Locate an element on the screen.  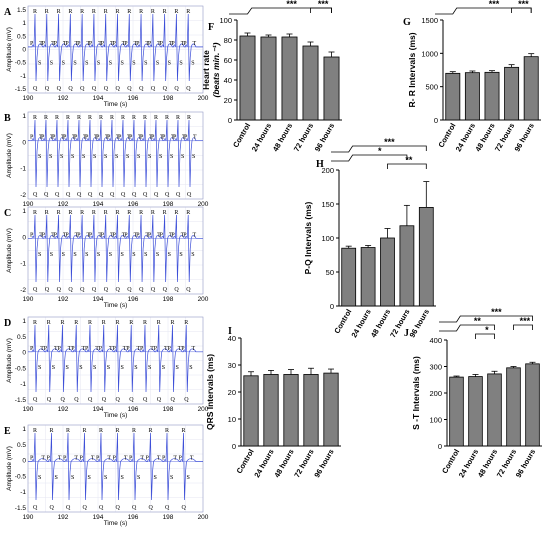
ecg-y-tick: -2 is located at coordinates (23, 290).